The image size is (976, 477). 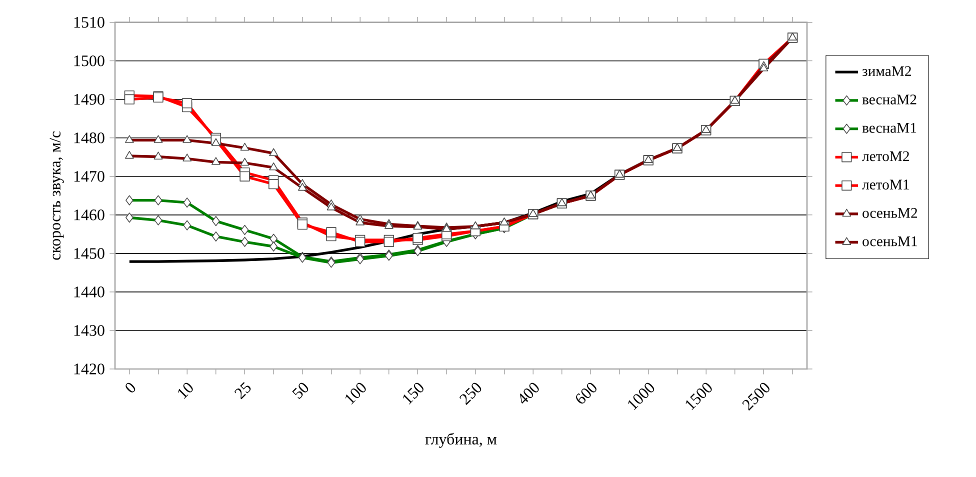 What do you see at coordinates (89, 99) in the screenshot?
I see `y-tick-label: 1490` at bounding box center [89, 99].